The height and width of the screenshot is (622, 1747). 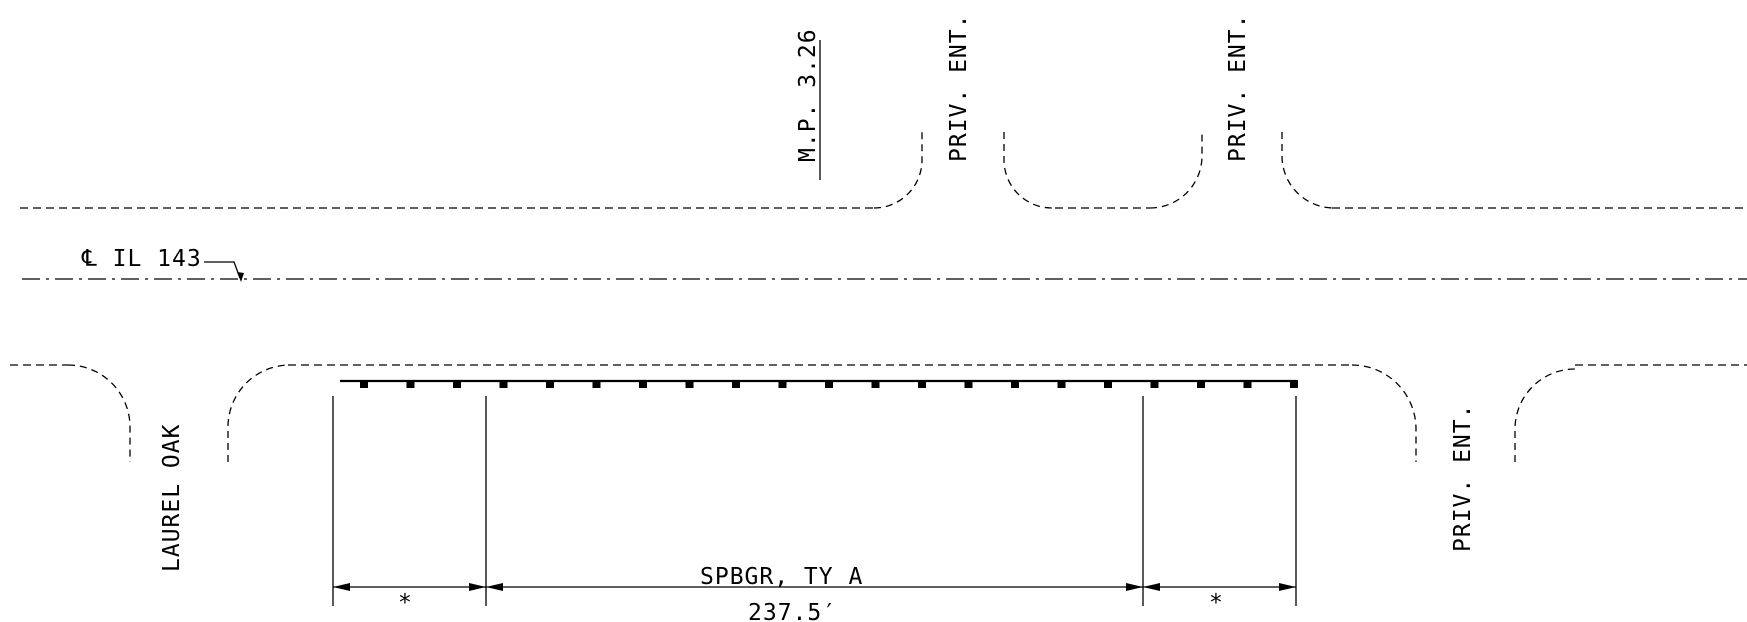 What do you see at coordinates (141, 259) in the screenshot?
I see `centerline-label: ℄ IL 143` at bounding box center [141, 259].